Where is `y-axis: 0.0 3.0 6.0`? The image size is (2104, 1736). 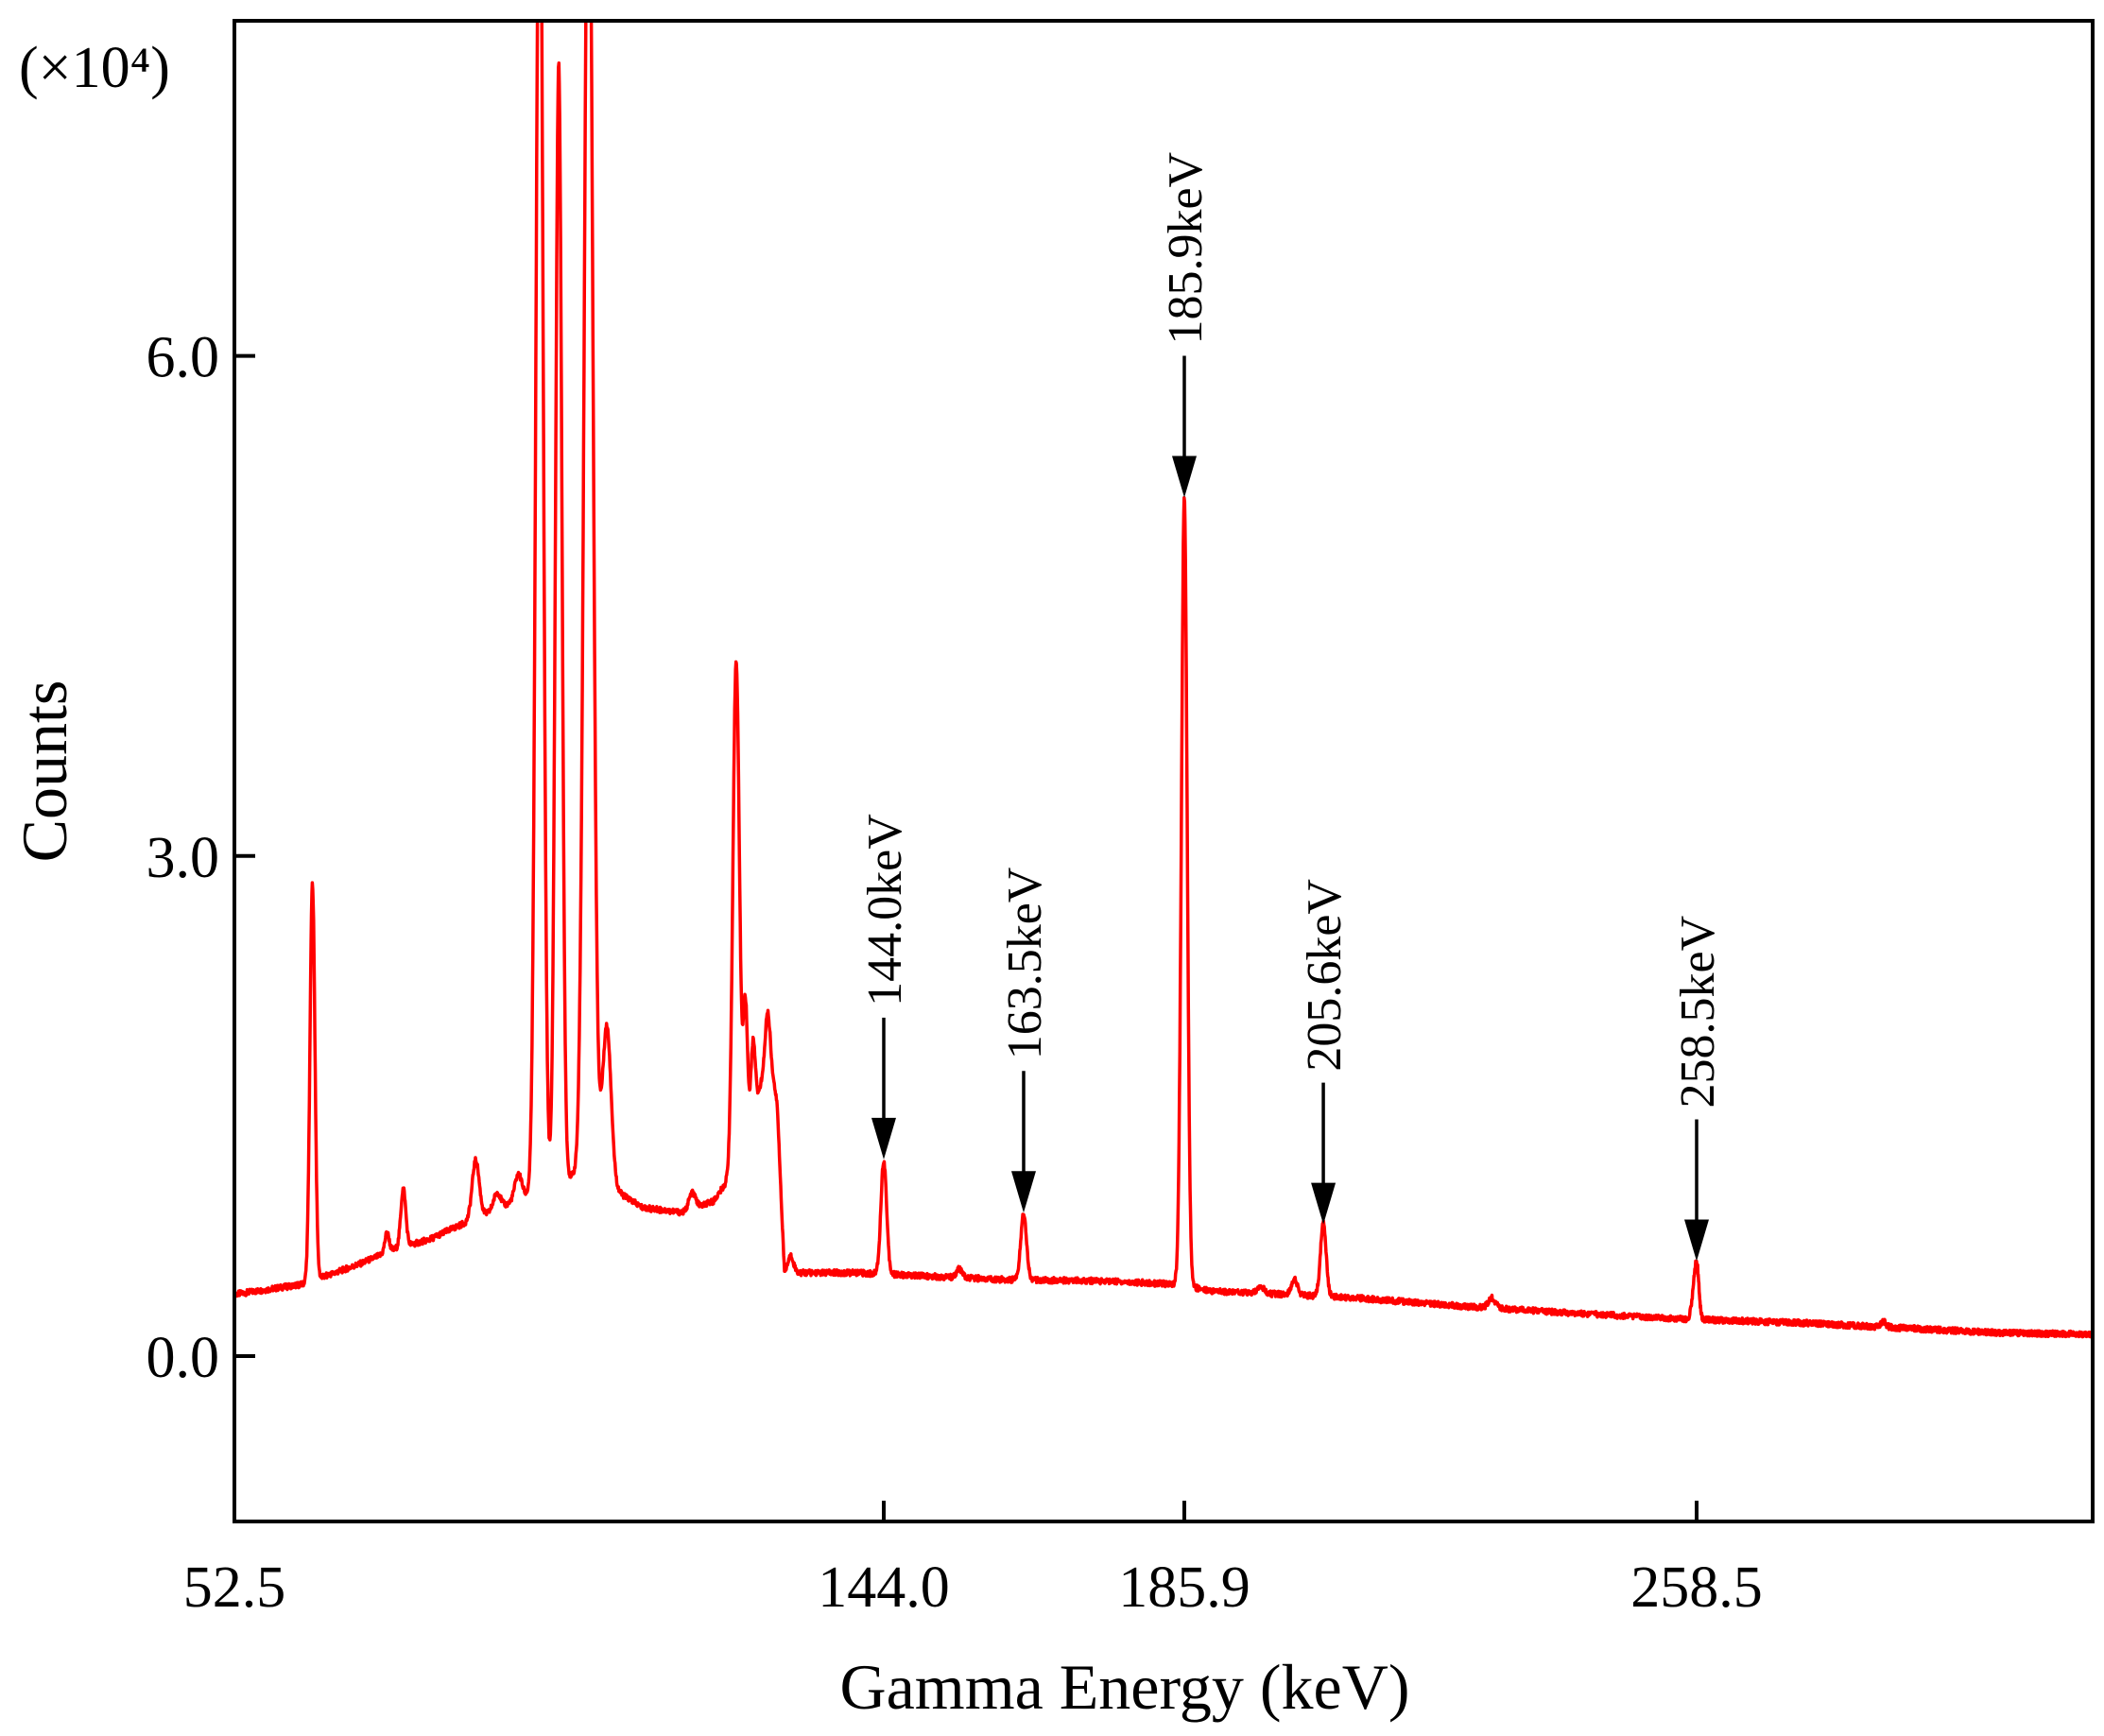
y-axis: 0.0 3.0 6.0 is located at coordinates (201, 858).